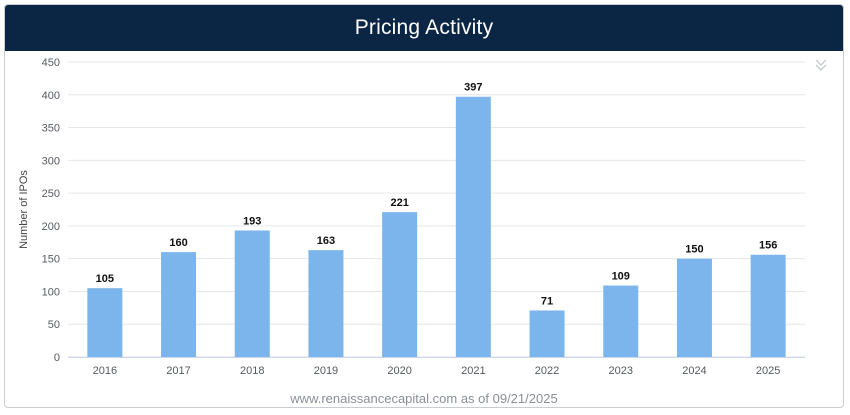 This screenshot has width=850, height=415. Describe the element at coordinates (51, 63) in the screenshot. I see `y-tick-label: 450` at that location.